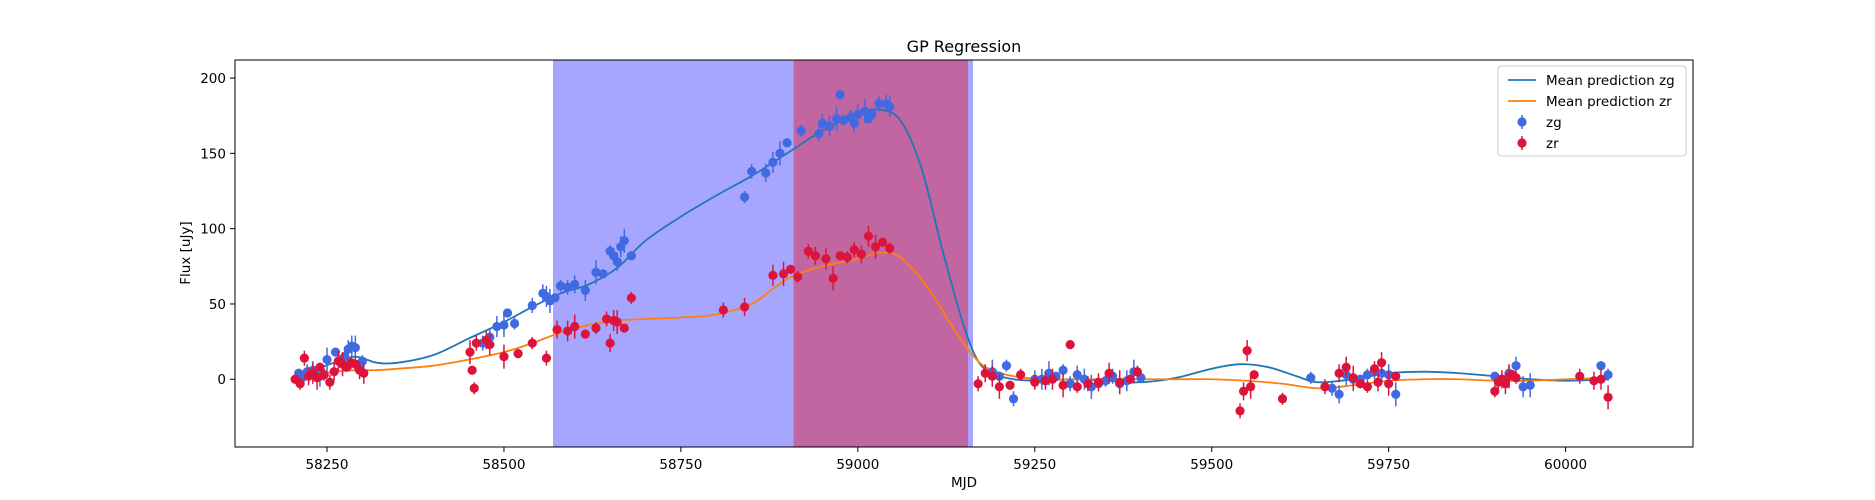  I want to click on x-tick-label: 59000, so click(857, 465).